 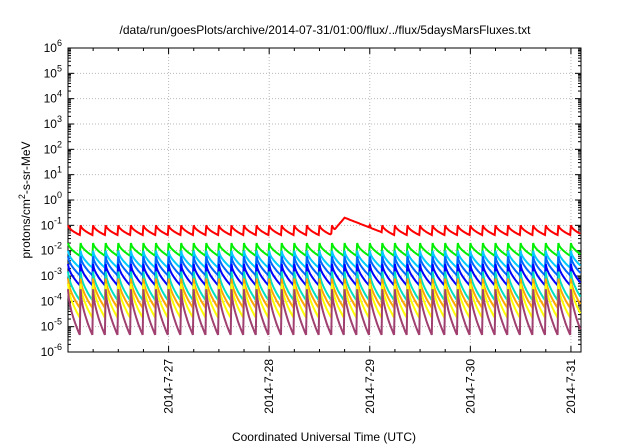 I want to click on y-tick-label: 10⁻³, so click(x=51, y=274).